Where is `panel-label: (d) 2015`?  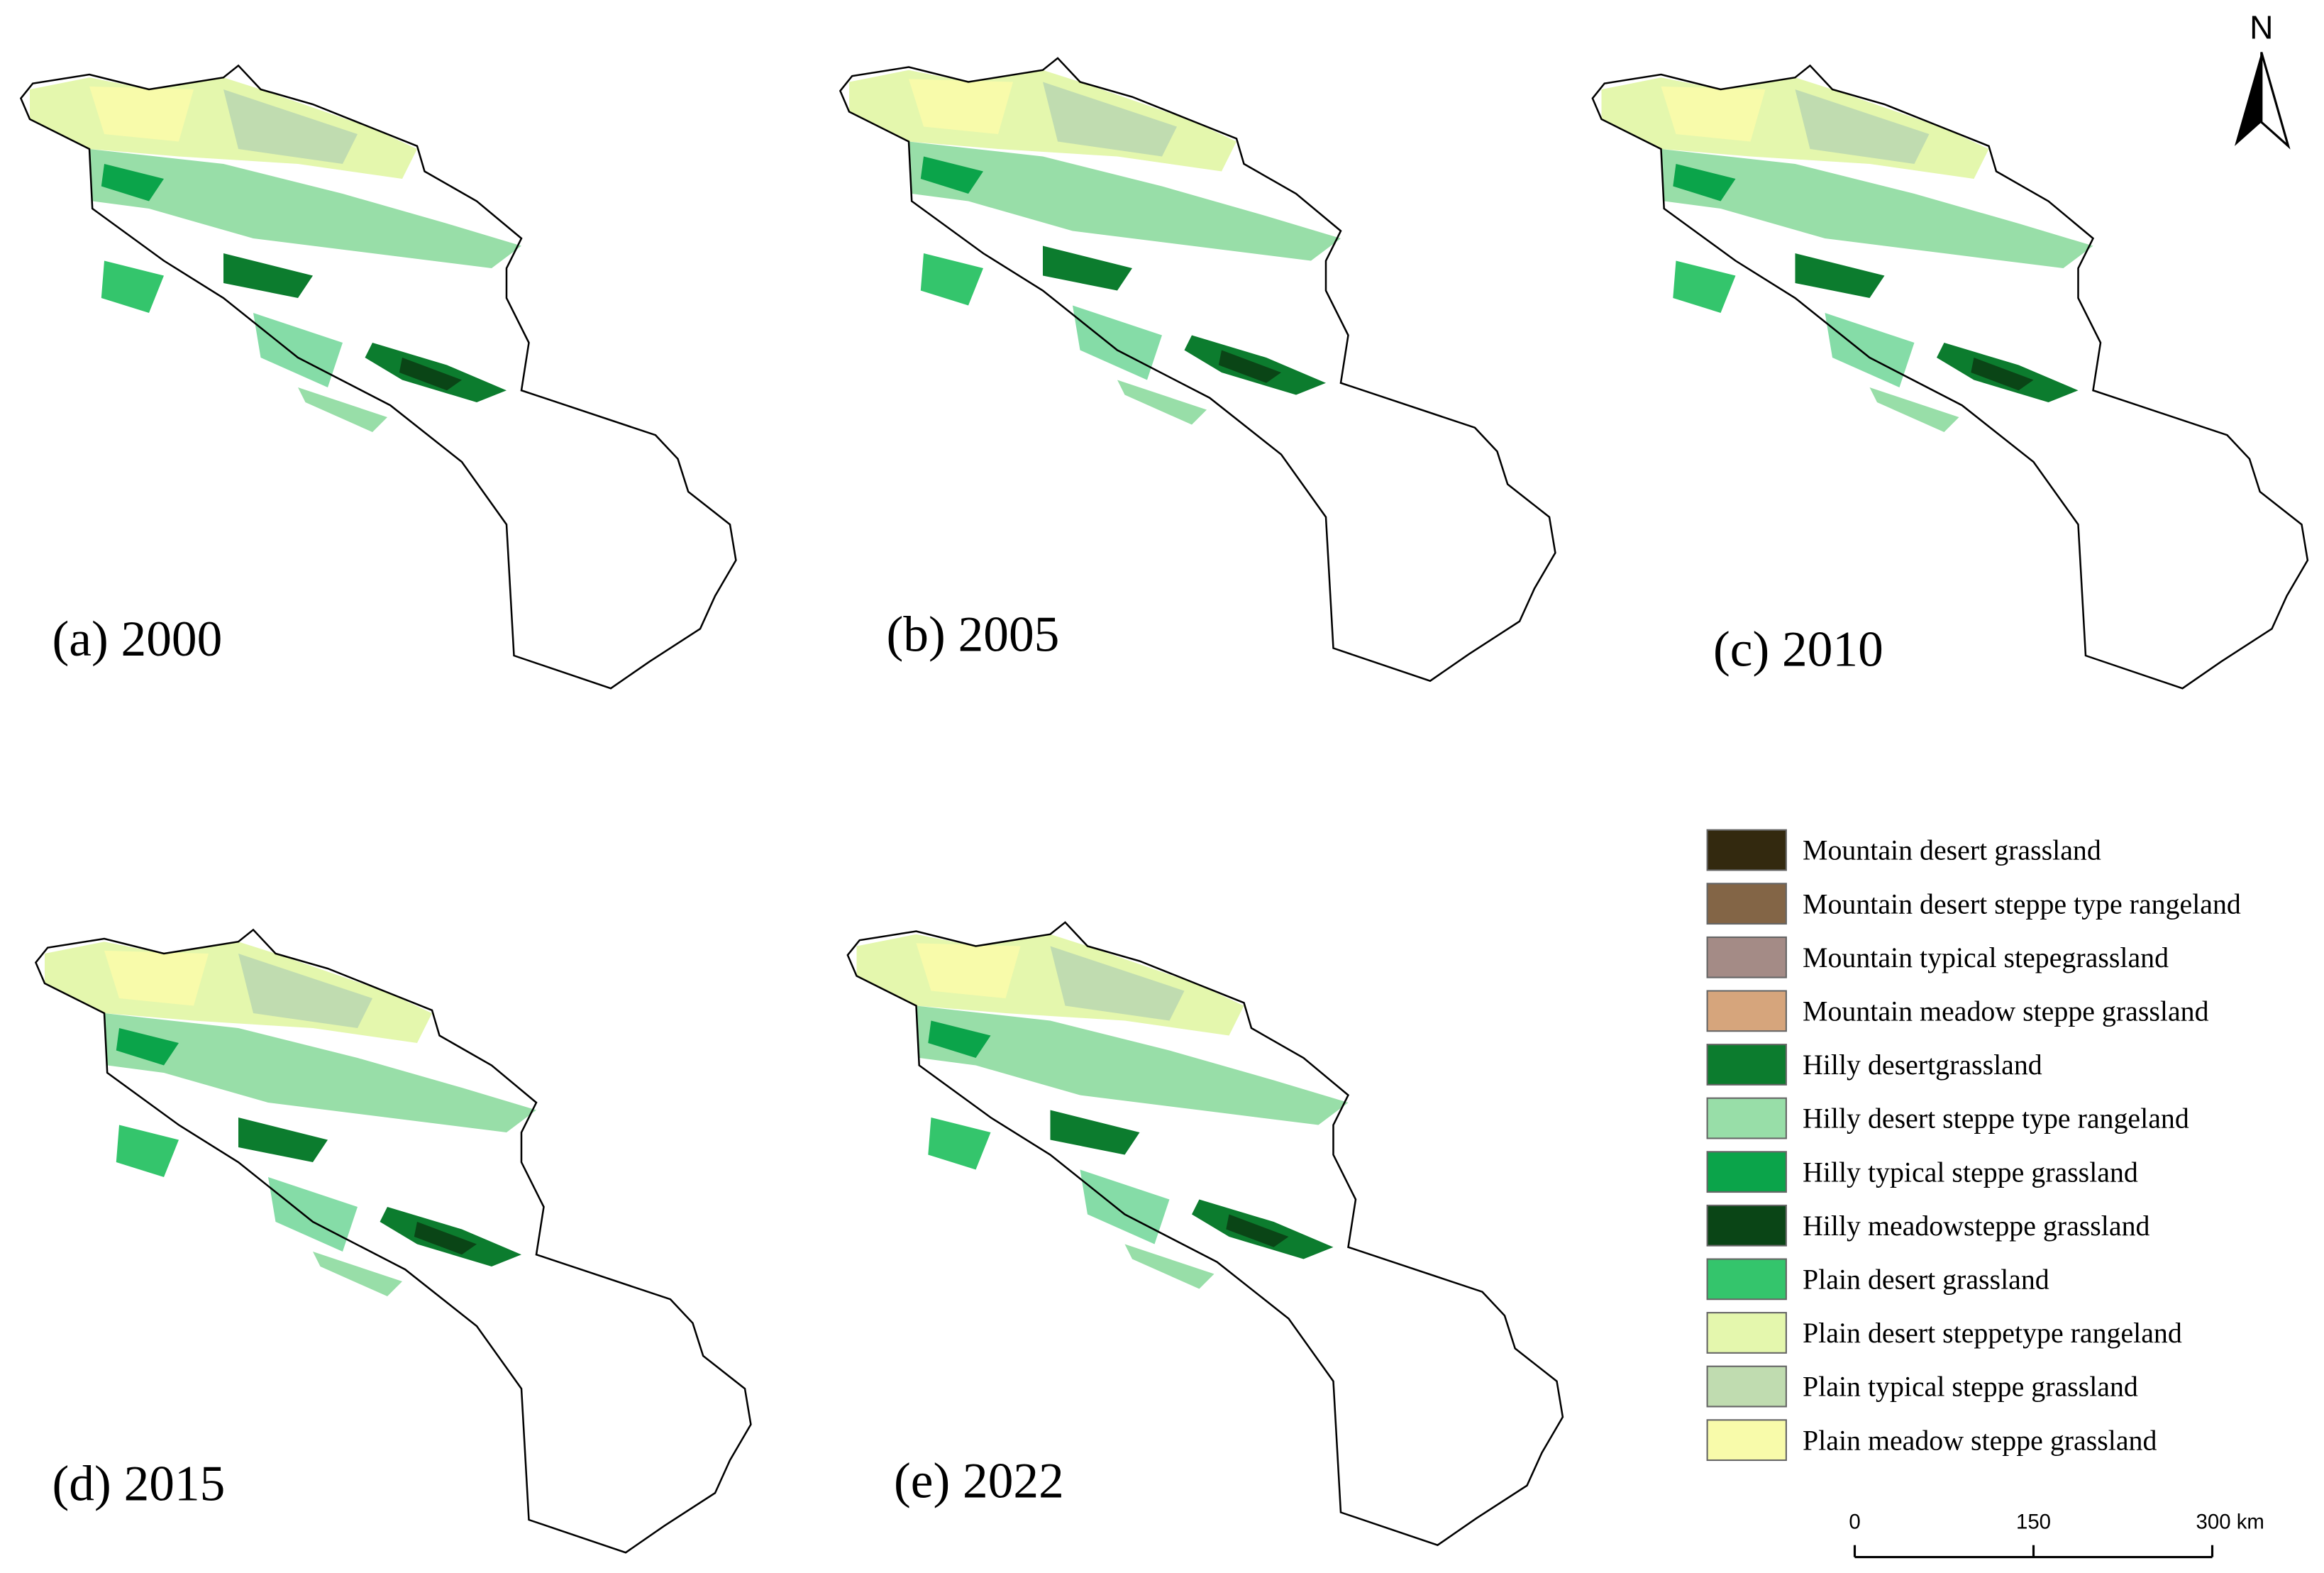
panel-label: (d) 2015 is located at coordinates (139, 1484).